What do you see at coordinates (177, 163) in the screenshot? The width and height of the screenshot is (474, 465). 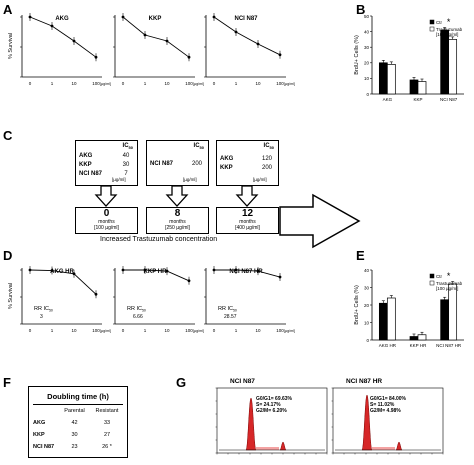 I see `ic50-box-8months: IC50 NCI N87 200 [µg/ml]` at bounding box center [177, 163].